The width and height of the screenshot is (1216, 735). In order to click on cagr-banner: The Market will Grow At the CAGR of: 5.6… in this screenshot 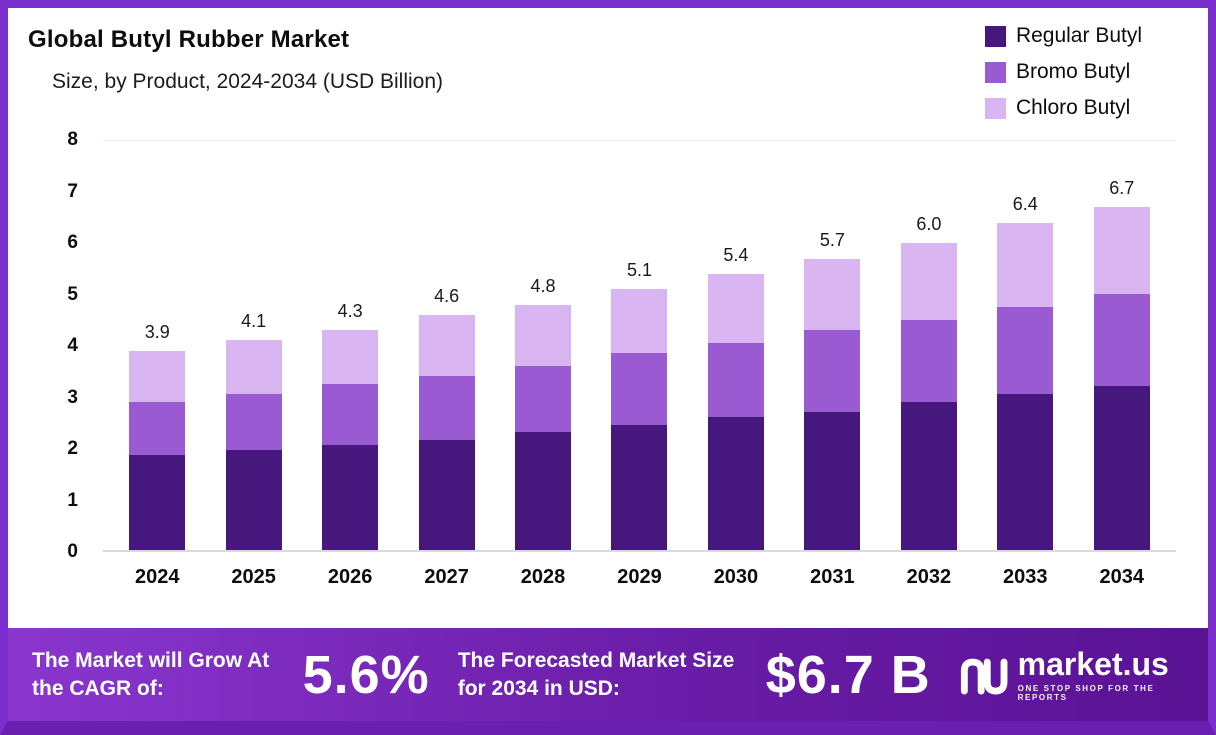, I will do `click(608, 674)`.